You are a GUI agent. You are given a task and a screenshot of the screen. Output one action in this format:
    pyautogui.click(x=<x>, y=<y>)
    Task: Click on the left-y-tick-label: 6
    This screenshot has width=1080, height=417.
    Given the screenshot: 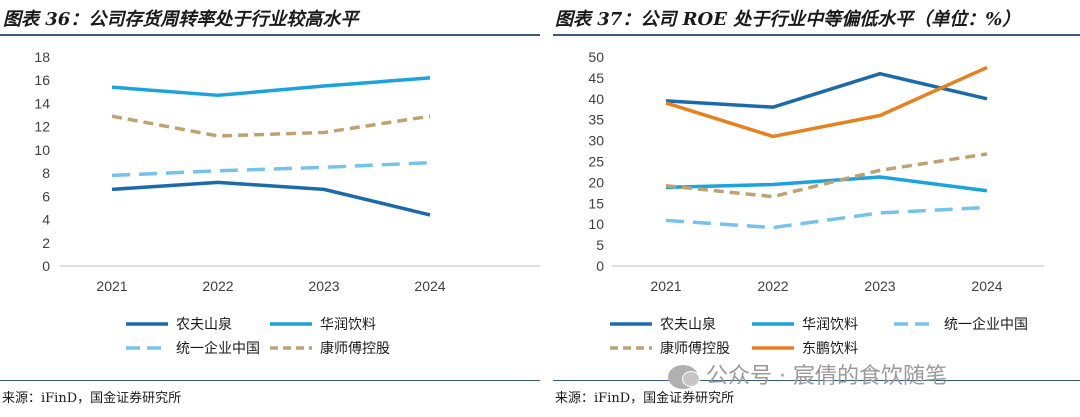 What is the action you would take?
    pyautogui.click(x=46, y=196)
    